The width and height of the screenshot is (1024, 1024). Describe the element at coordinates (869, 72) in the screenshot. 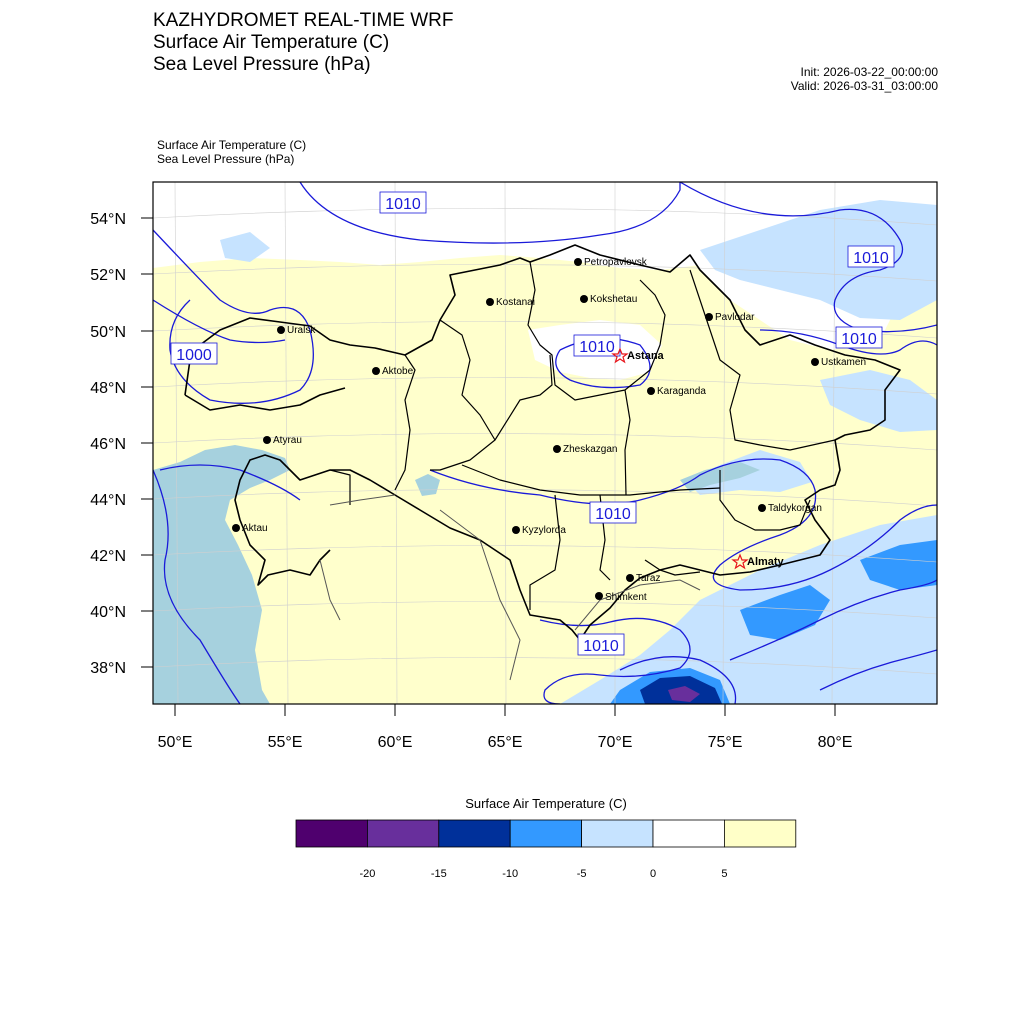

I see `init-time: Init: 2026-03-22_00:00:00` at that location.